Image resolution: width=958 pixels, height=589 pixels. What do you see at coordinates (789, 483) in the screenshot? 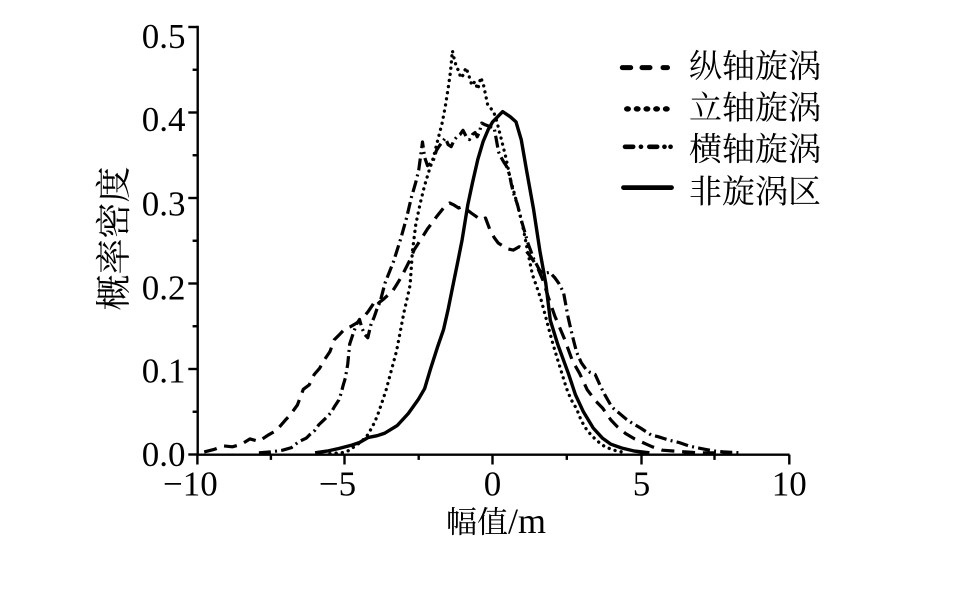
I see `svg-text: 10` at bounding box center [789, 483].